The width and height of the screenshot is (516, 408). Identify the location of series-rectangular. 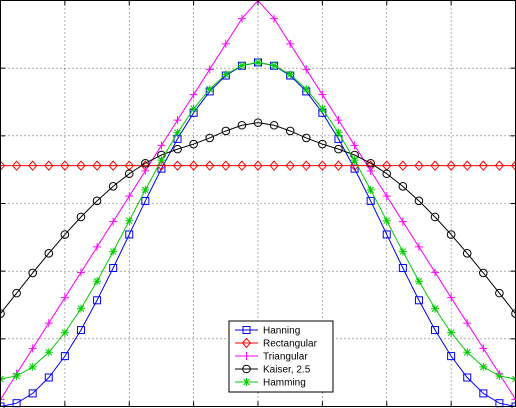
(258, 165).